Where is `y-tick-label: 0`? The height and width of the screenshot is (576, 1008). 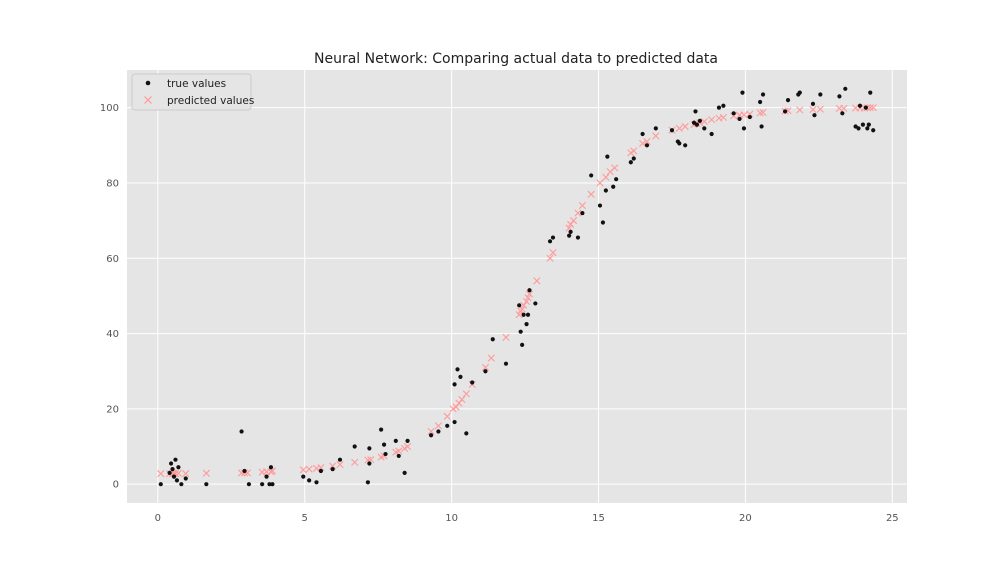
y-tick-label: 0 is located at coordinates (116, 485).